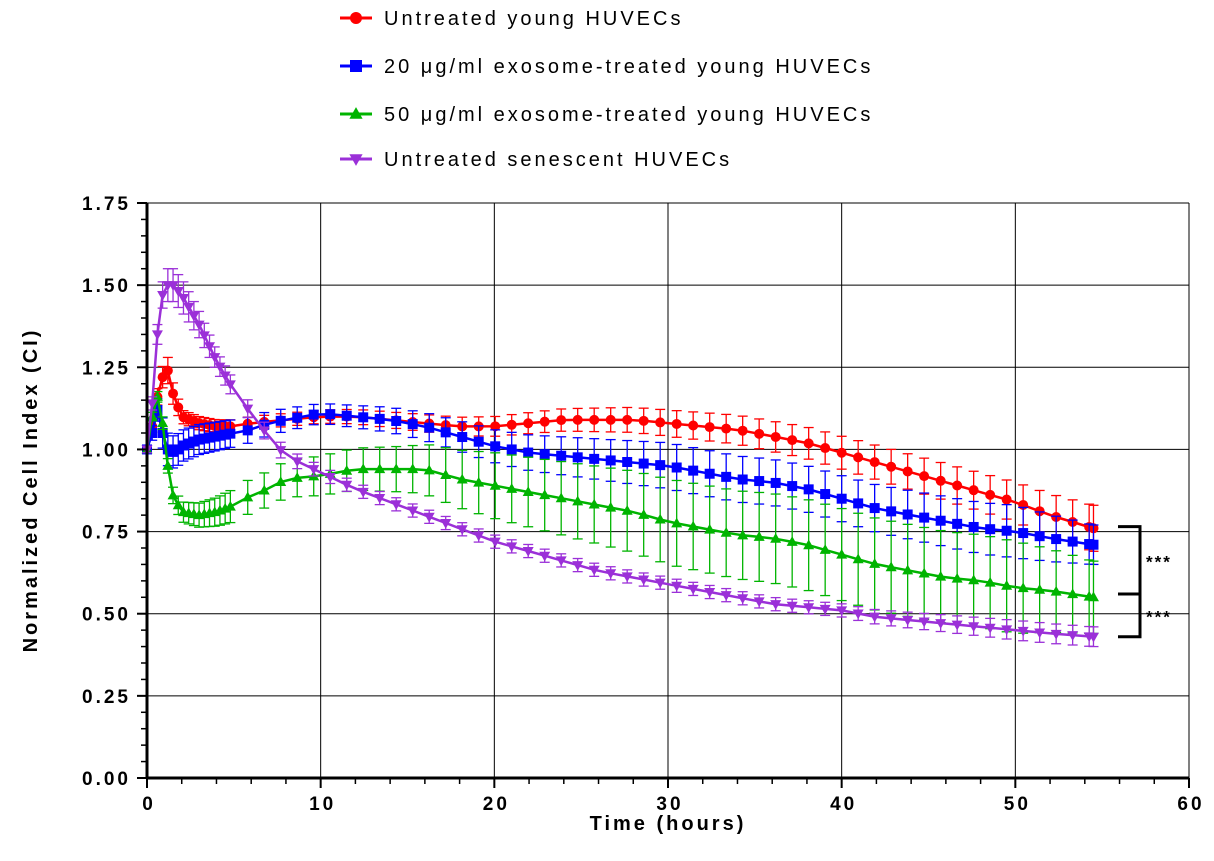  What do you see at coordinates (1145, 582) in the screenshot?
I see `significance-brackets: *** ***` at bounding box center [1145, 582].